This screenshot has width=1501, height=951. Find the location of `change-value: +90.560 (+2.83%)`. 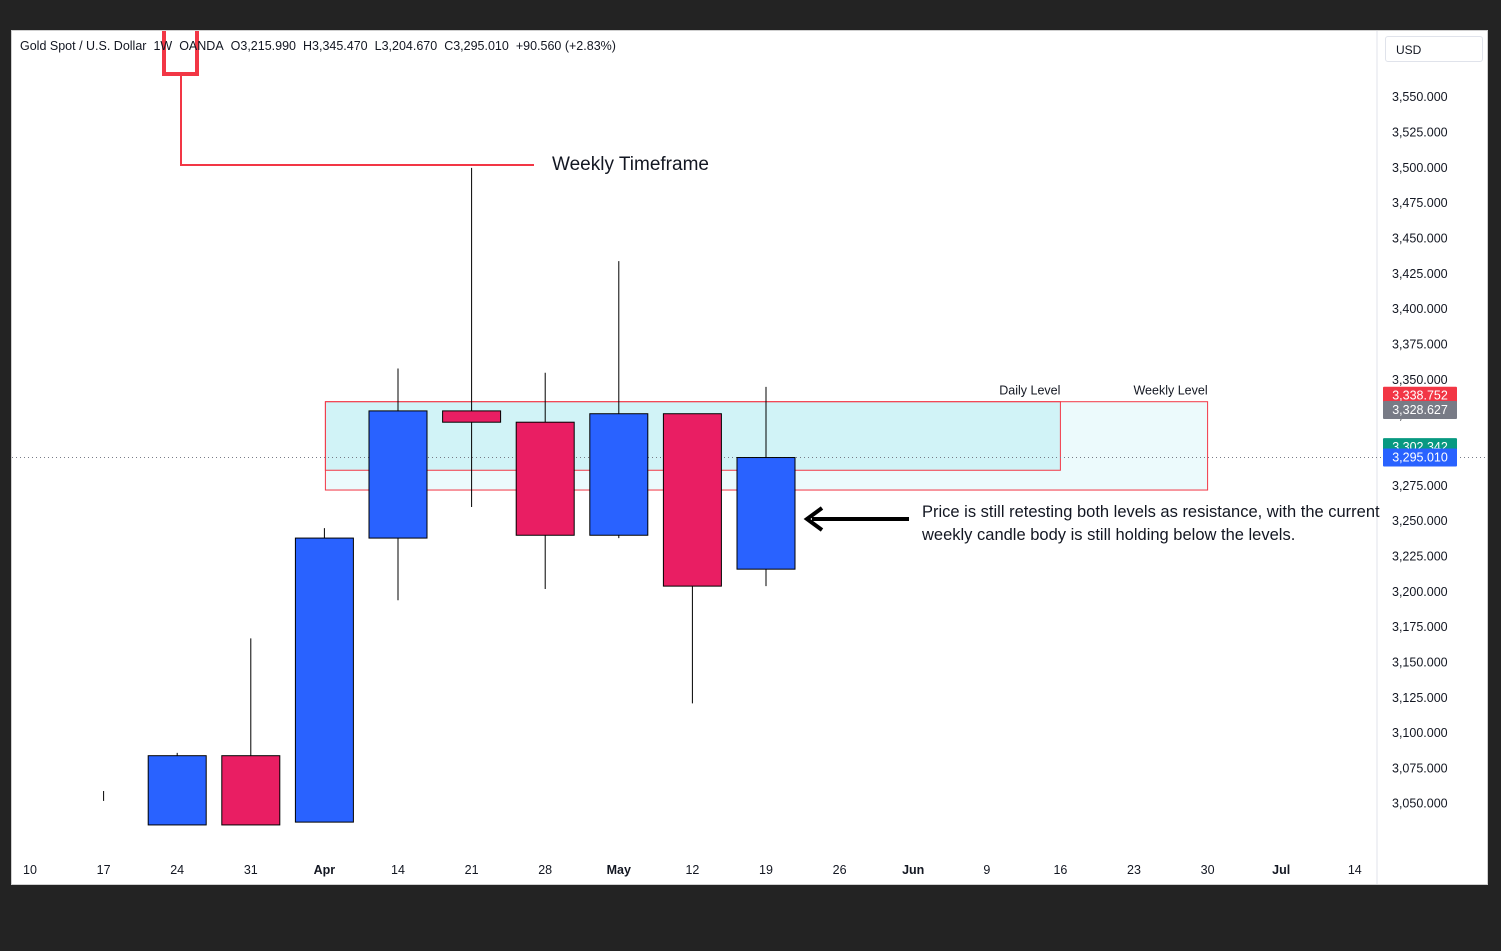

change-value: +90.560 (+2.83%) is located at coordinates (565, 46).